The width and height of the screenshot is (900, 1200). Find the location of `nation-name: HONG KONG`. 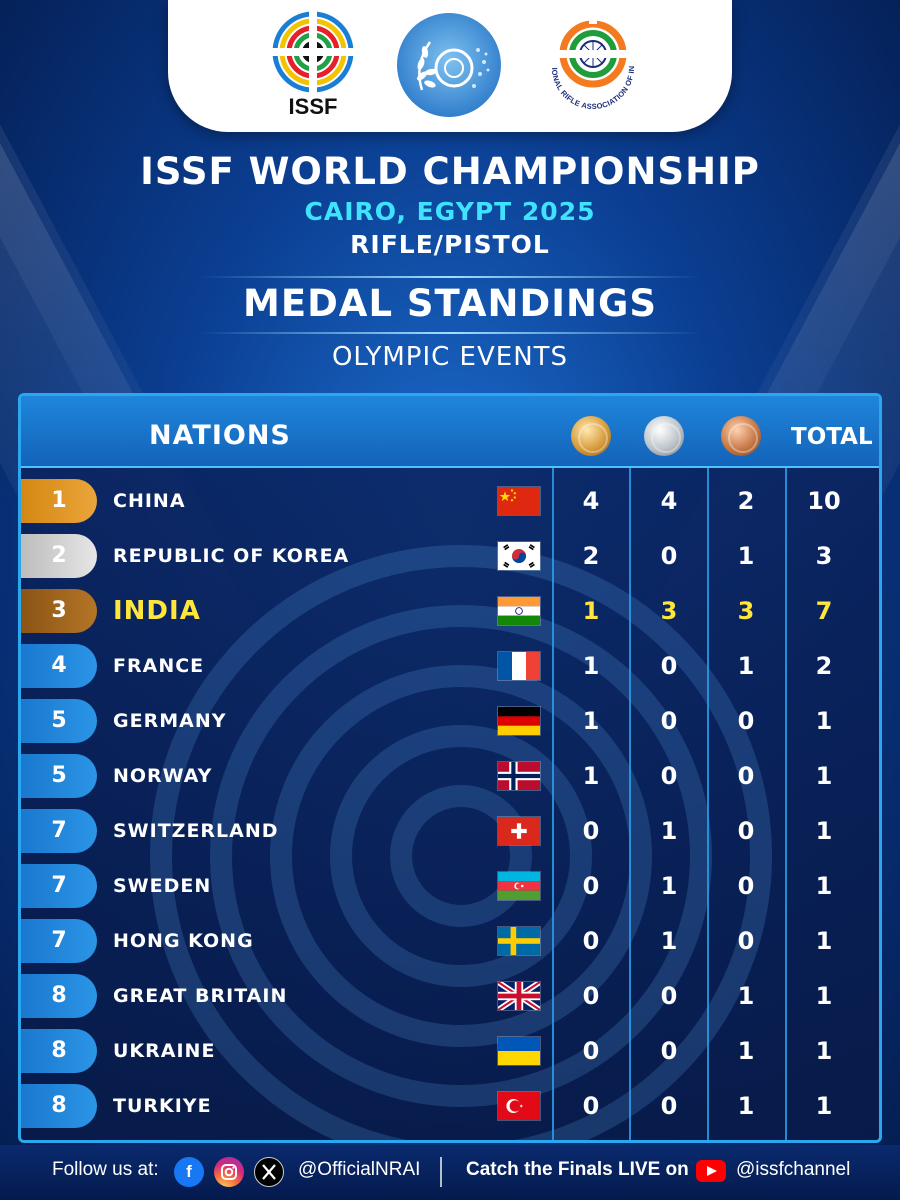

nation-name: HONG KONG is located at coordinates (183, 941).